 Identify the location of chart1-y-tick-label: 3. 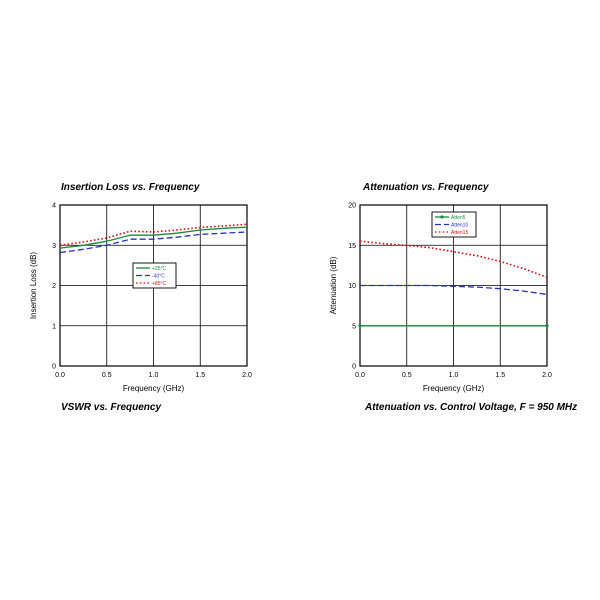
(54, 246).